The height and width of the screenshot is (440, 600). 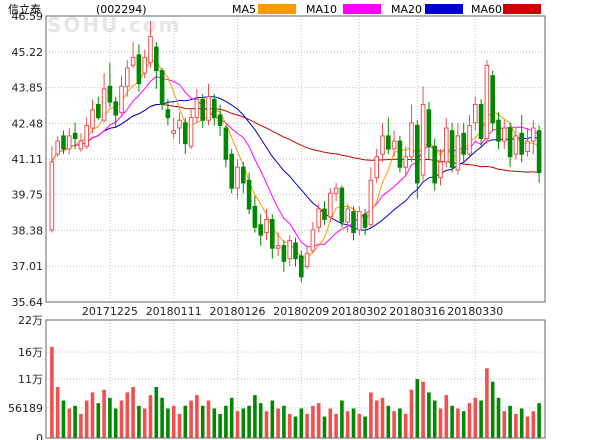 What do you see at coordinates (362, 9) in the screenshot?
I see `legend-ma10-swatch` at bounding box center [362, 9].